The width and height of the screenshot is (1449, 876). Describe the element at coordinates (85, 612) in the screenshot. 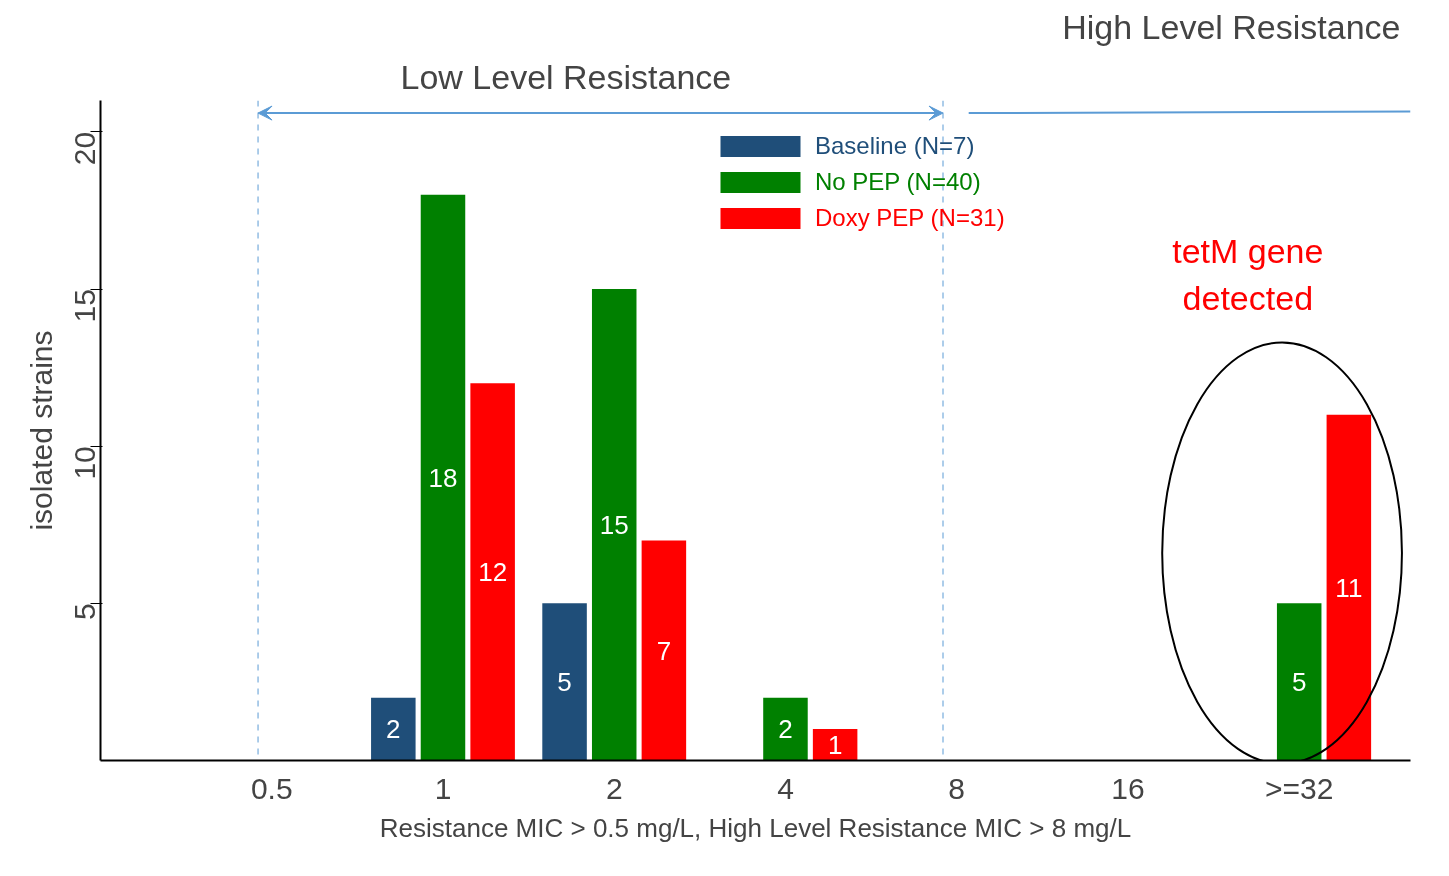

I see `y-tick-label: 5` at that location.